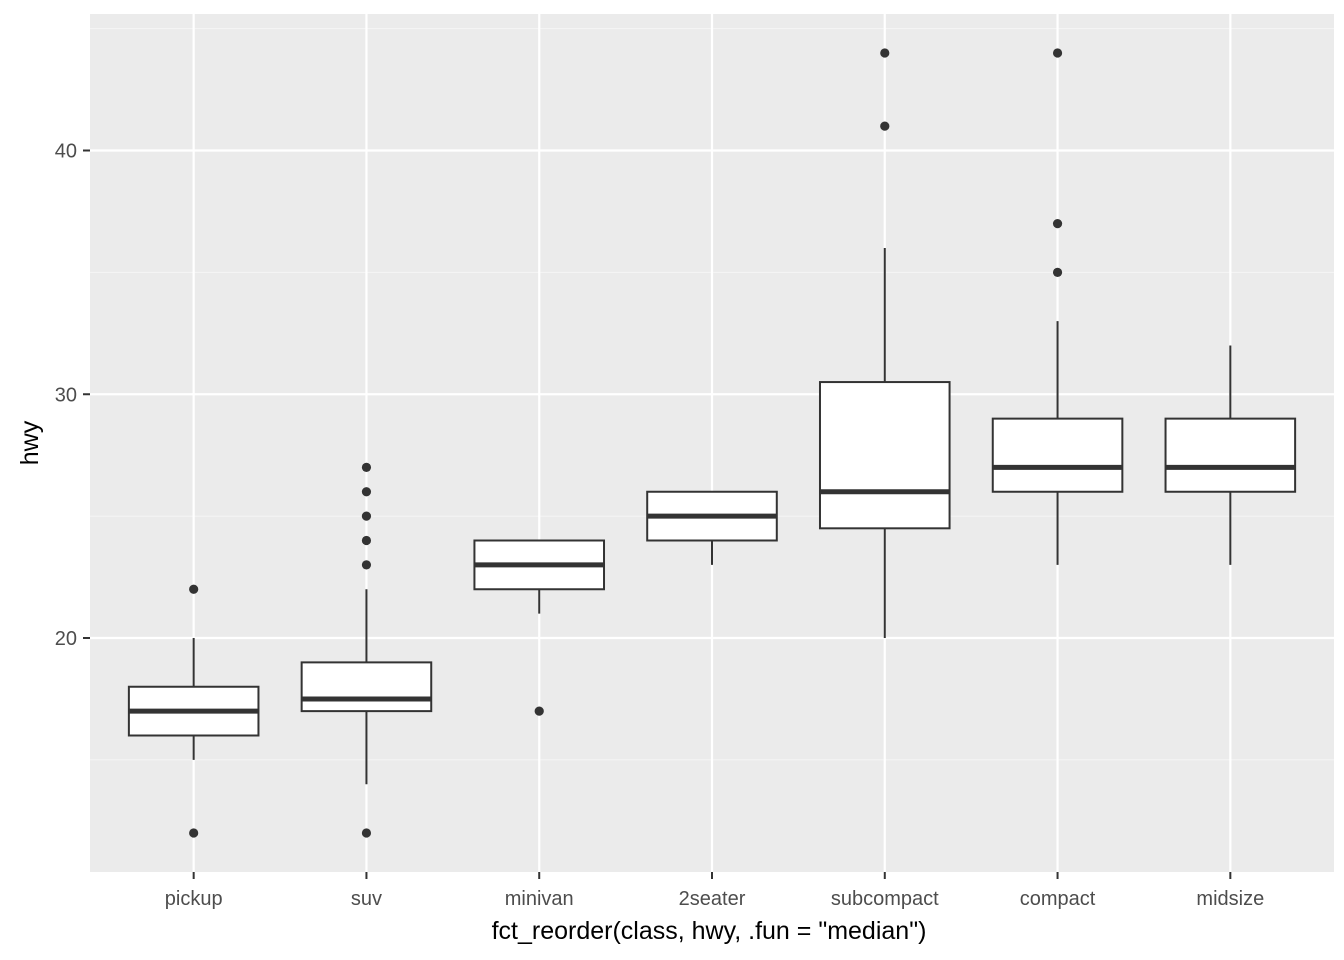  Describe the element at coordinates (539, 627) in the screenshot. I see `box-group-minivan` at that location.